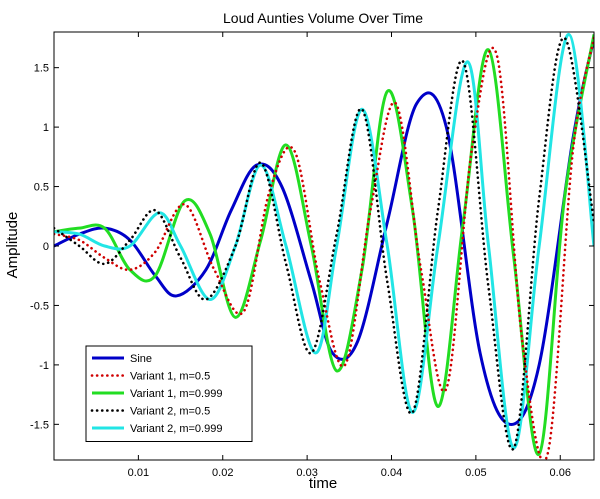  I want to click on y-tick-label: -0.5, so click(39, 306).